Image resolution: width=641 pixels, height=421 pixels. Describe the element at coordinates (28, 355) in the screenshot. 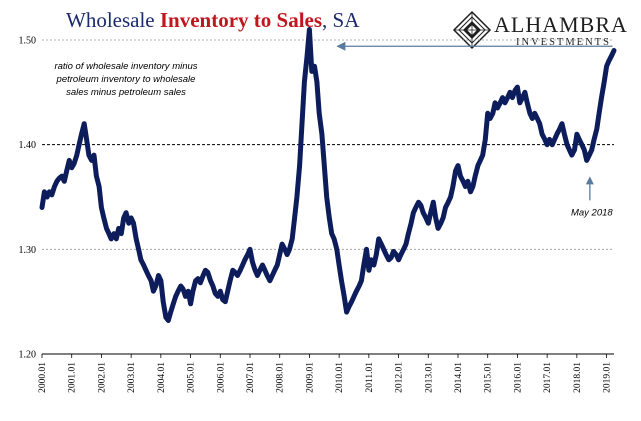

I see `y-tick-label: 1.20` at that location.